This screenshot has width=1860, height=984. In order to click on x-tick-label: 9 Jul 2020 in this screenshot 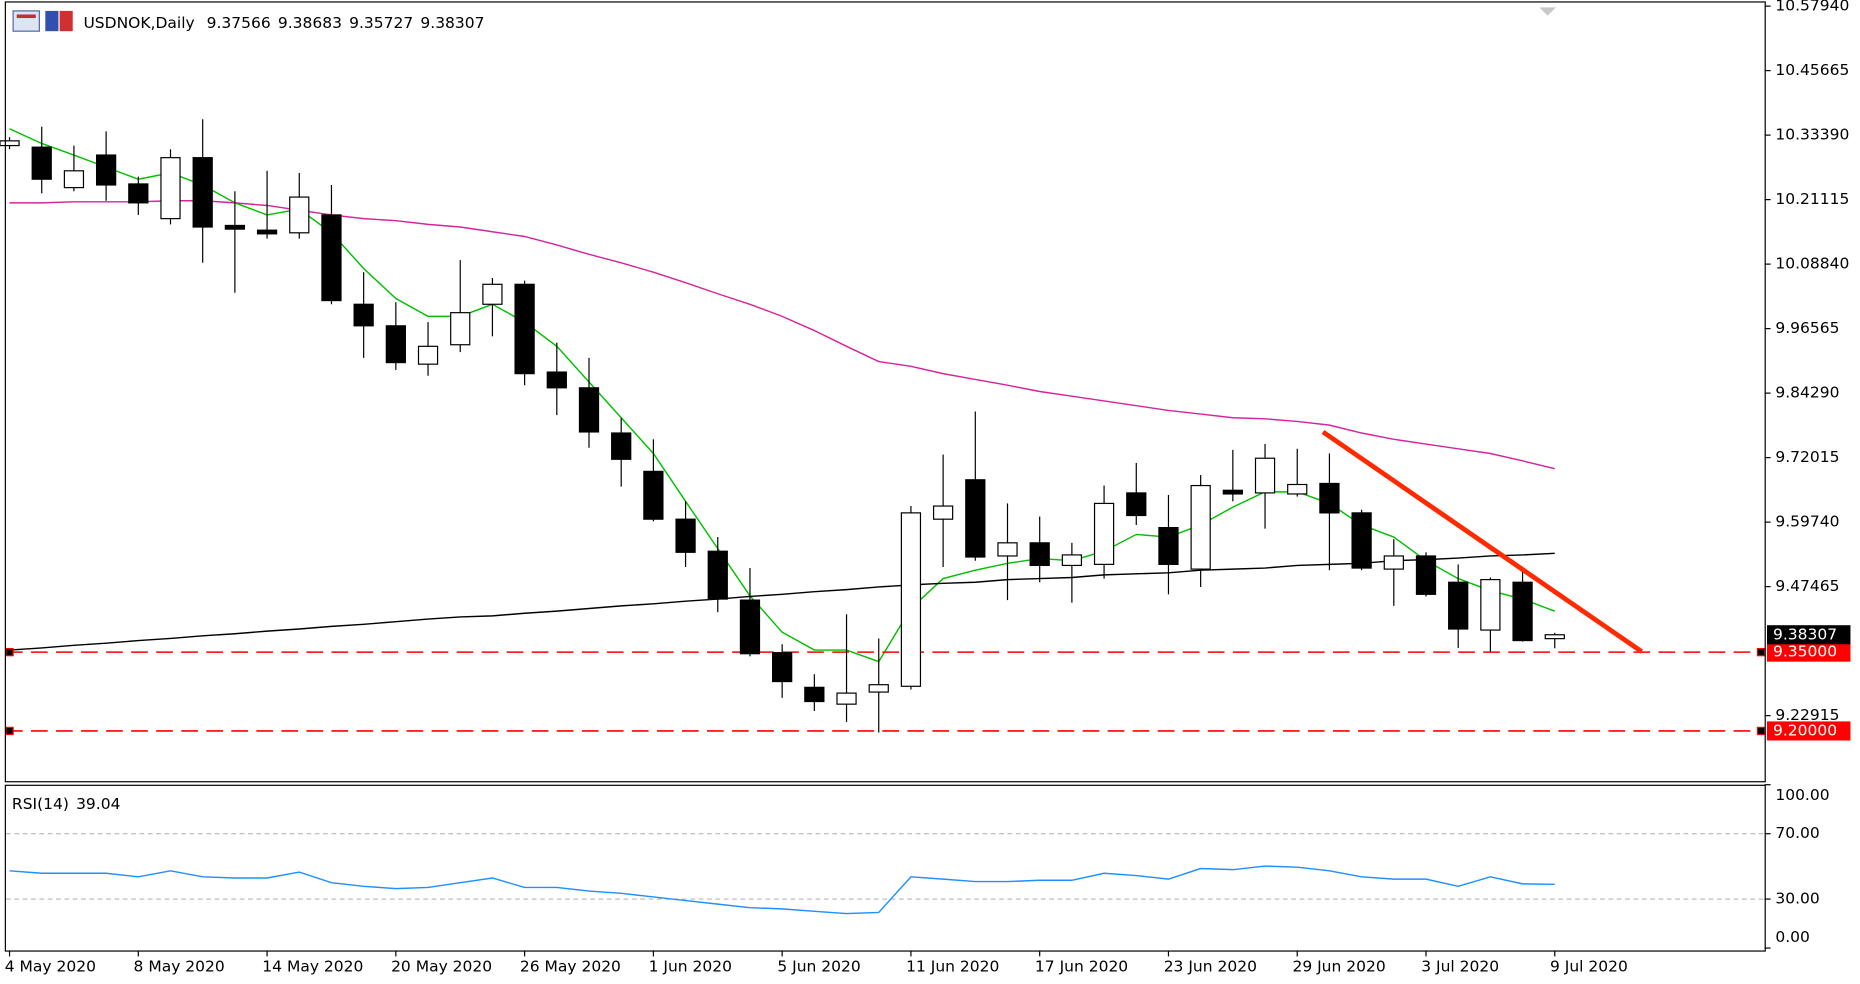, I will do `click(1589, 967)`.